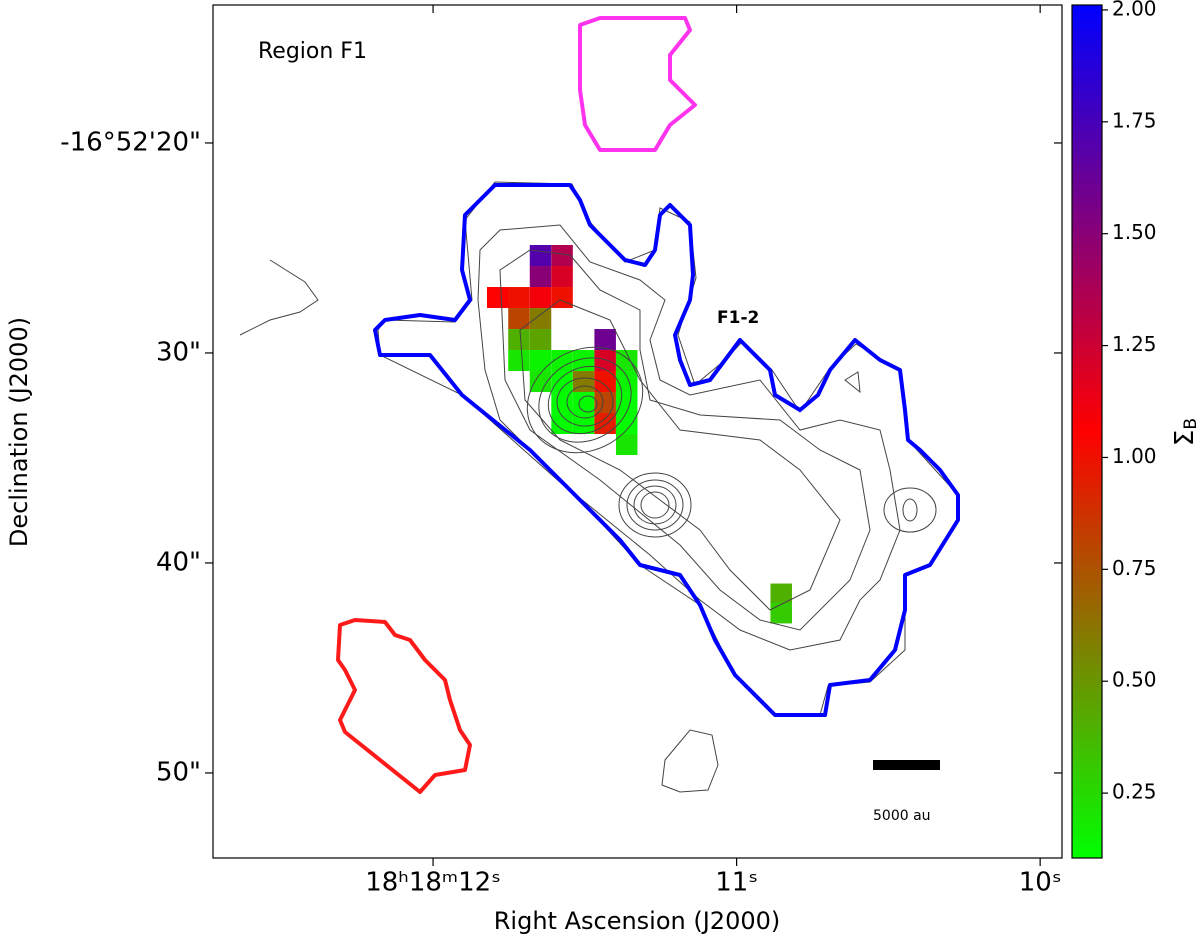 The height and width of the screenshot is (945, 1200). I want to click on y-tick-label: 30", so click(178, 352).